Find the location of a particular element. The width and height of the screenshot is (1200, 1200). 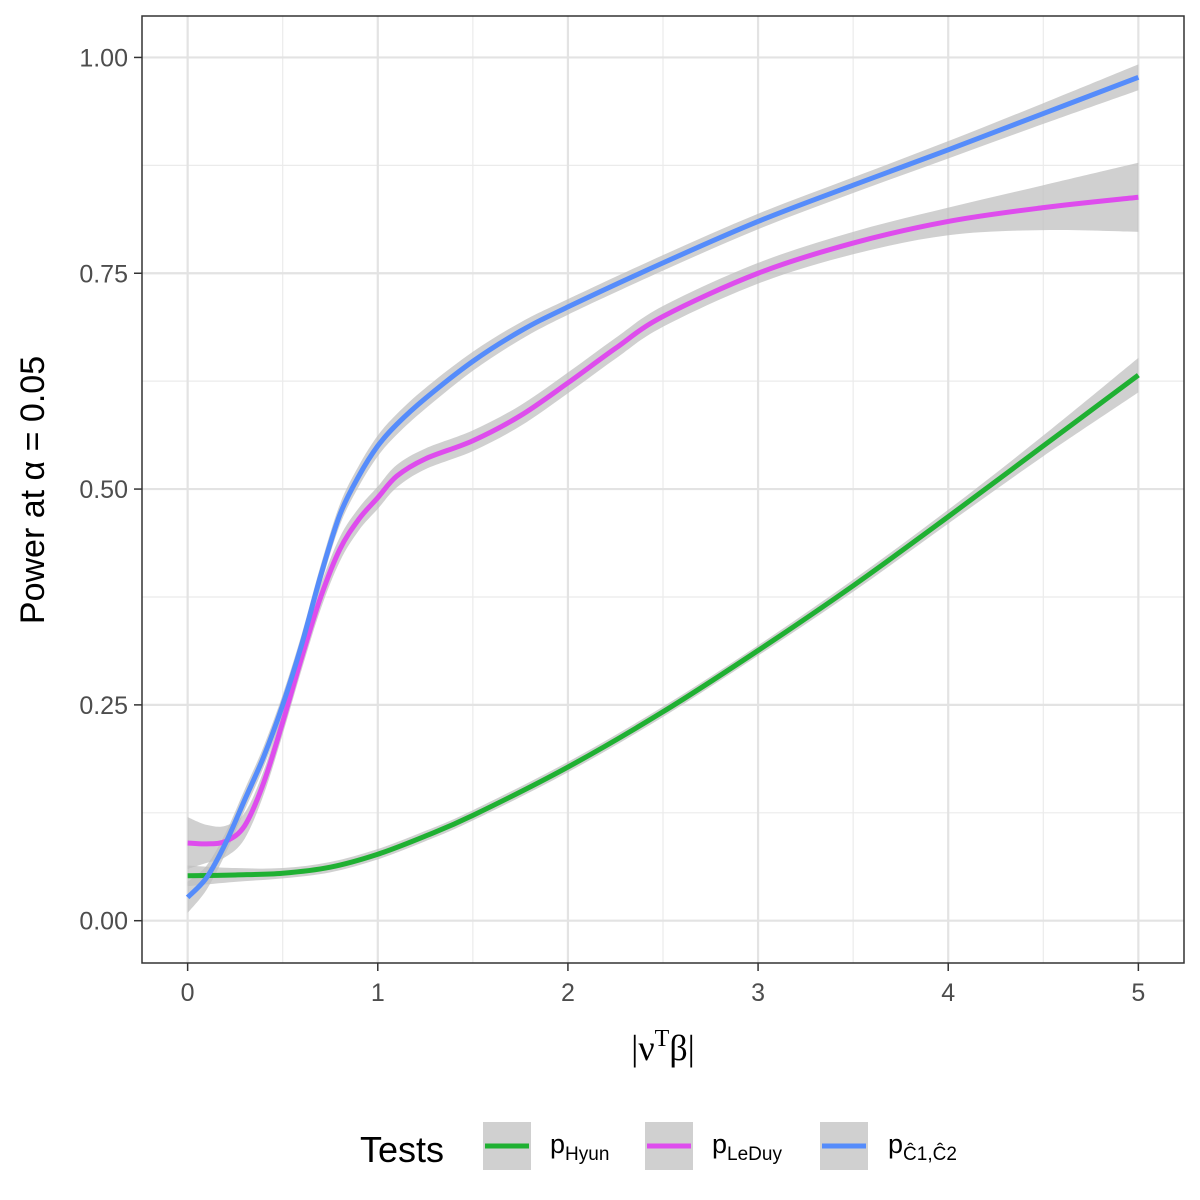

y-tick-label: 0.25 is located at coordinates (103, 706).